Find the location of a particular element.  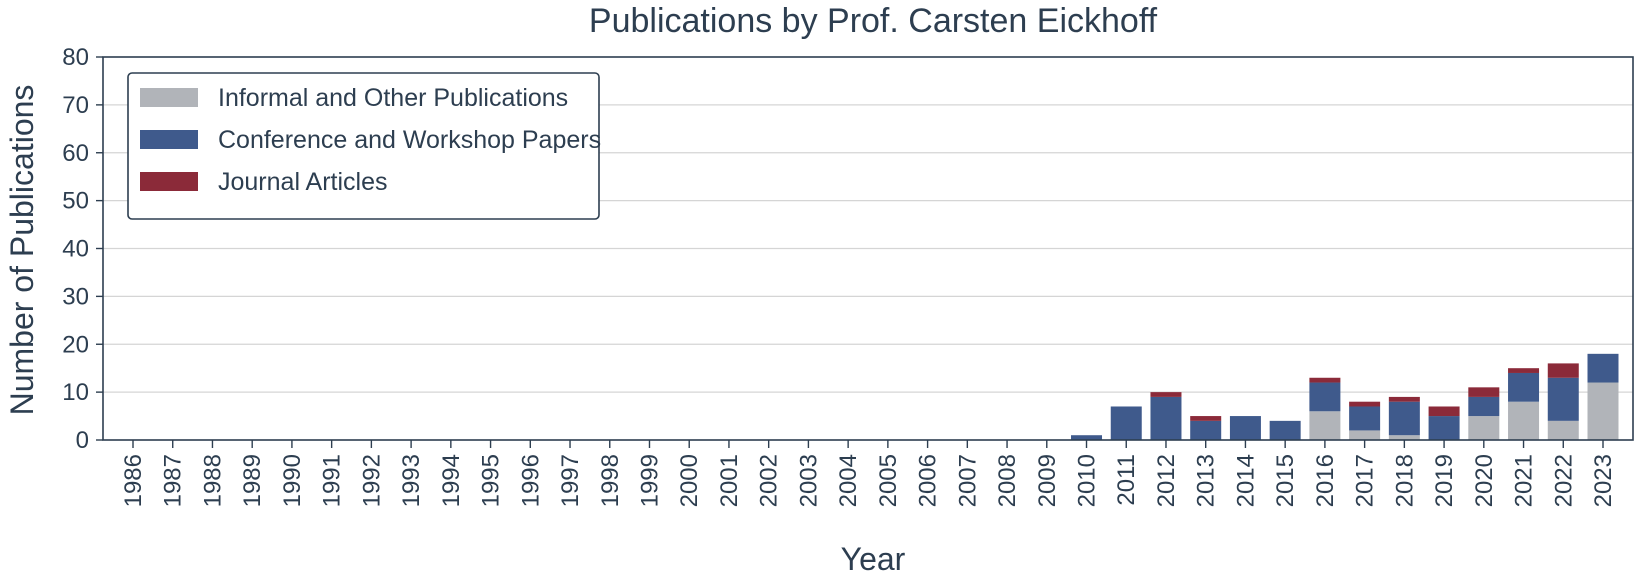

x-tick-label: 2022 is located at coordinates (1563, 480).